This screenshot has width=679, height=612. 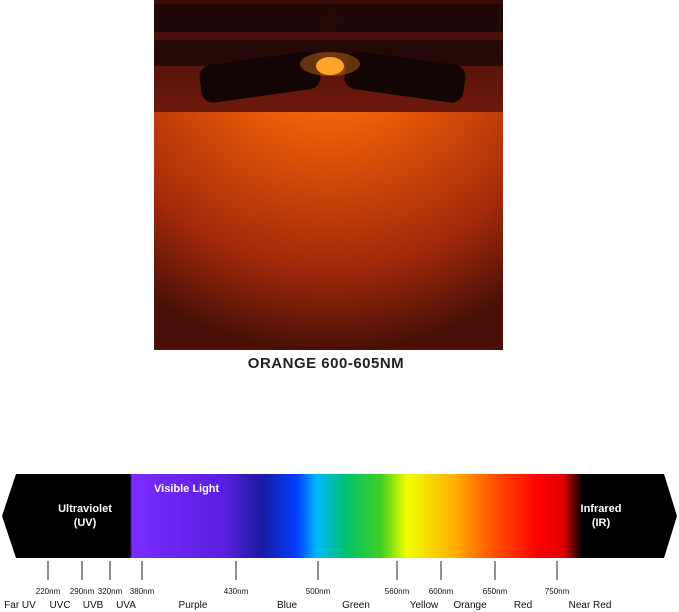 I want to click on ir-abbr: (IR), so click(x=601, y=523).